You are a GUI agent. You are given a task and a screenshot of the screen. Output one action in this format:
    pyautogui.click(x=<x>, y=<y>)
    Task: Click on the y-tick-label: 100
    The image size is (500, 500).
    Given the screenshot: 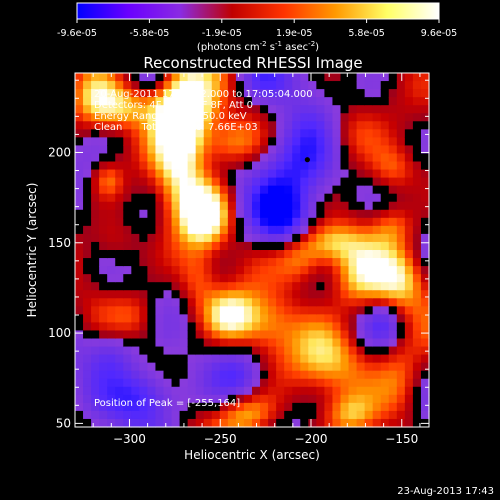 What is the action you would take?
    pyautogui.click(x=59, y=333)
    